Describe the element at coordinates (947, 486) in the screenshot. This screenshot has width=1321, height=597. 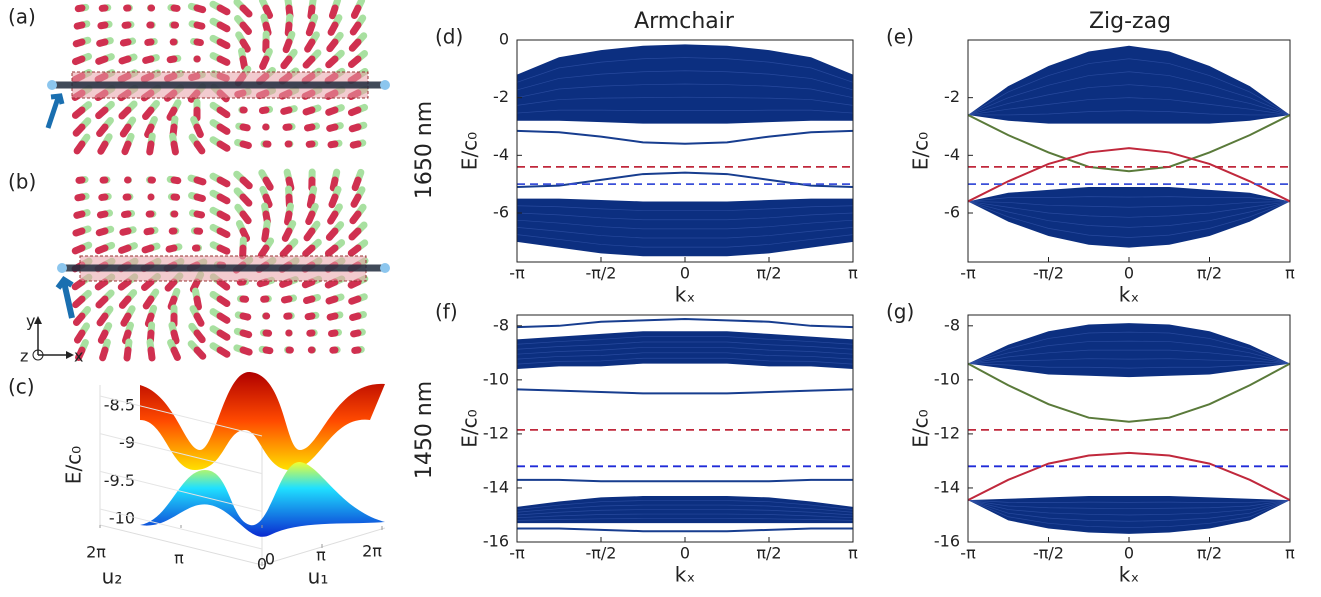
I see `y-tick-label: -14` at that location.